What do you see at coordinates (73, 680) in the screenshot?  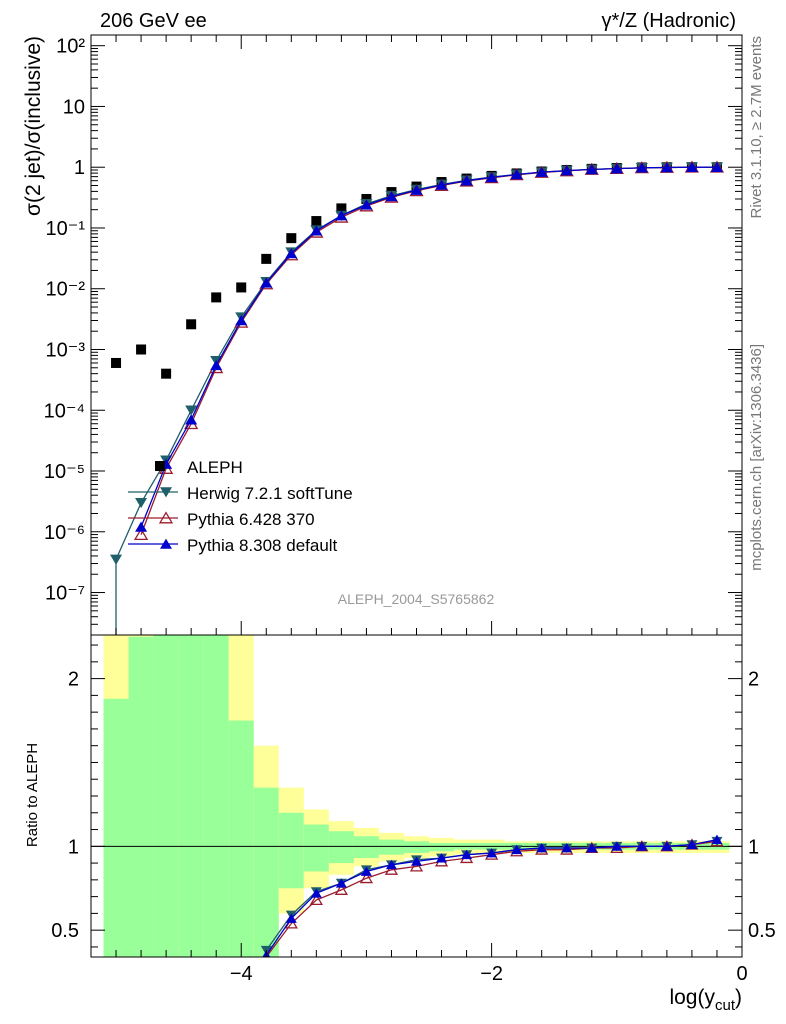 I see `ratio-y-tick-label: 2` at bounding box center [73, 680].